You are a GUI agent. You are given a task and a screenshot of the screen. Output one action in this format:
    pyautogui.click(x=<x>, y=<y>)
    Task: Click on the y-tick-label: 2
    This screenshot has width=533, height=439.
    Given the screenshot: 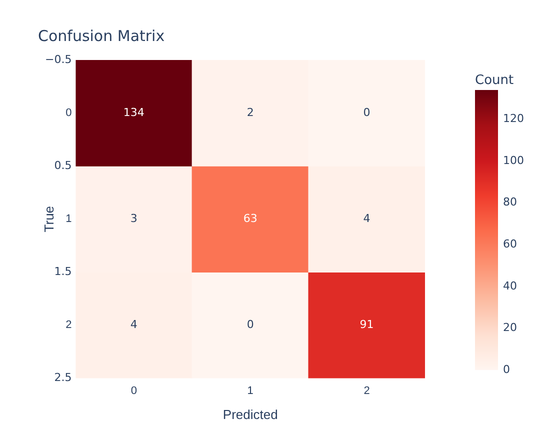 What is the action you would take?
    pyautogui.click(x=69, y=325)
    